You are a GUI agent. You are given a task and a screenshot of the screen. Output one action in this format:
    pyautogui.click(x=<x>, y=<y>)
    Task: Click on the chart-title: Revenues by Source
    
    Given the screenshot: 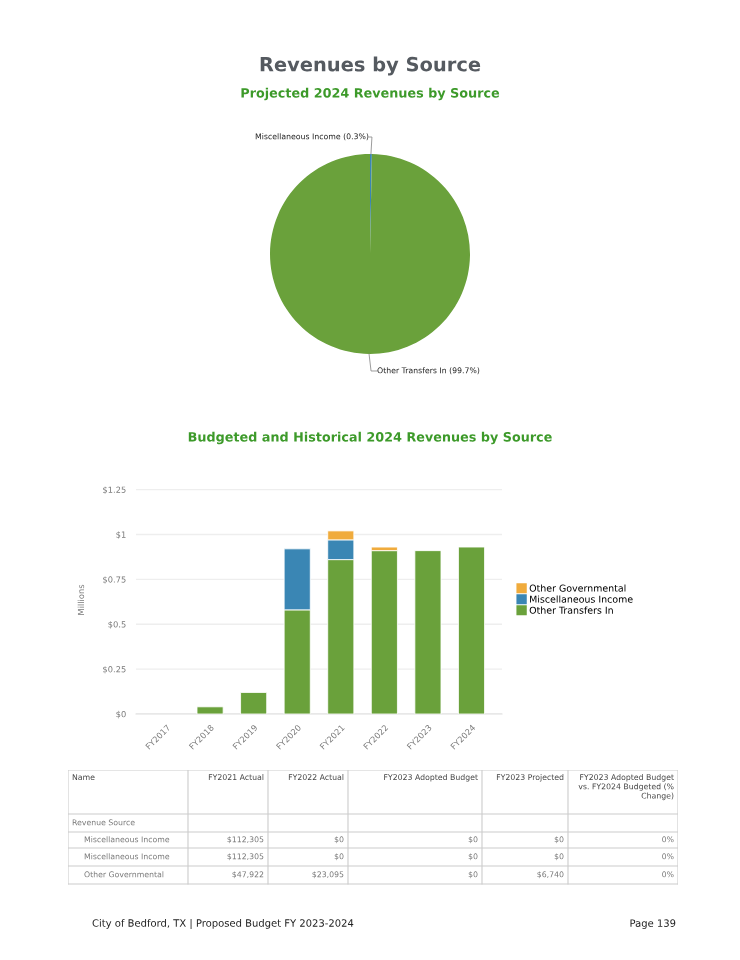 What is the action you would take?
    pyautogui.click(x=370, y=66)
    